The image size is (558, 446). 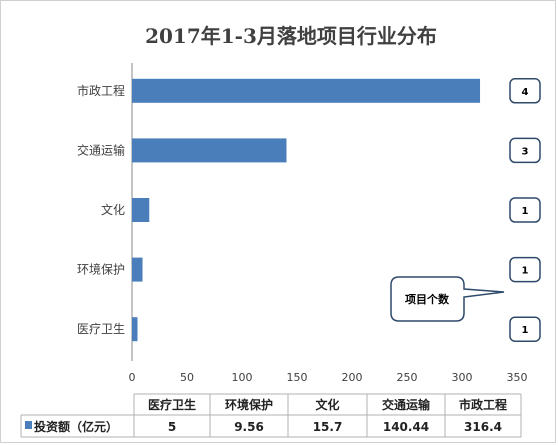 What do you see at coordinates (483, 404) in the screenshot?
I see `table-header: 市政工程` at bounding box center [483, 404].